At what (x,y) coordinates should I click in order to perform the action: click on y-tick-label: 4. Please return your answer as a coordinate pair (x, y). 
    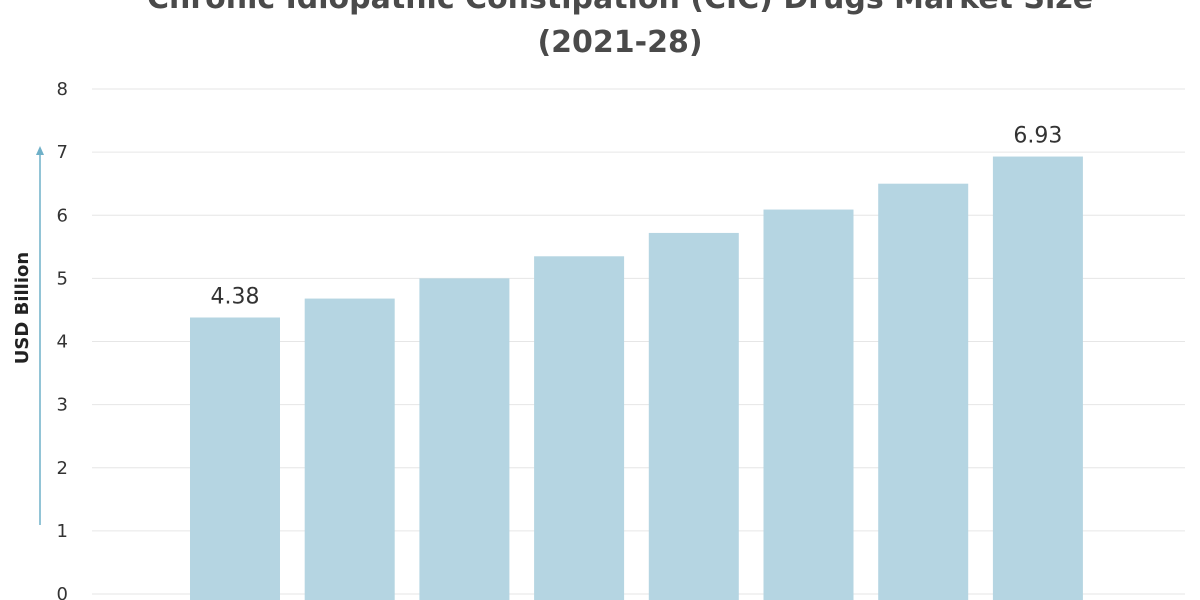
    Looking at the image, I should click on (62, 342).